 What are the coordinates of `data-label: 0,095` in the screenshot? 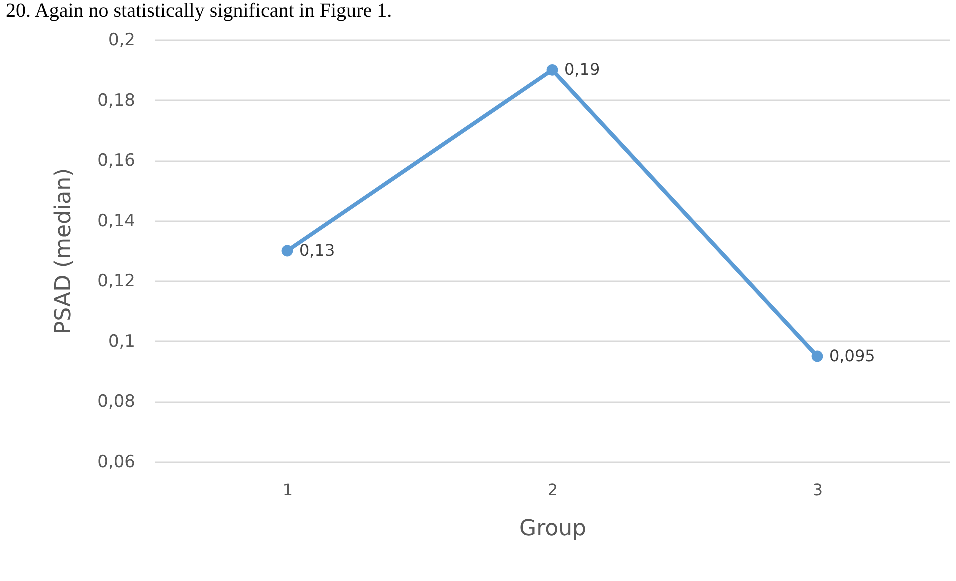 It's located at (853, 356).